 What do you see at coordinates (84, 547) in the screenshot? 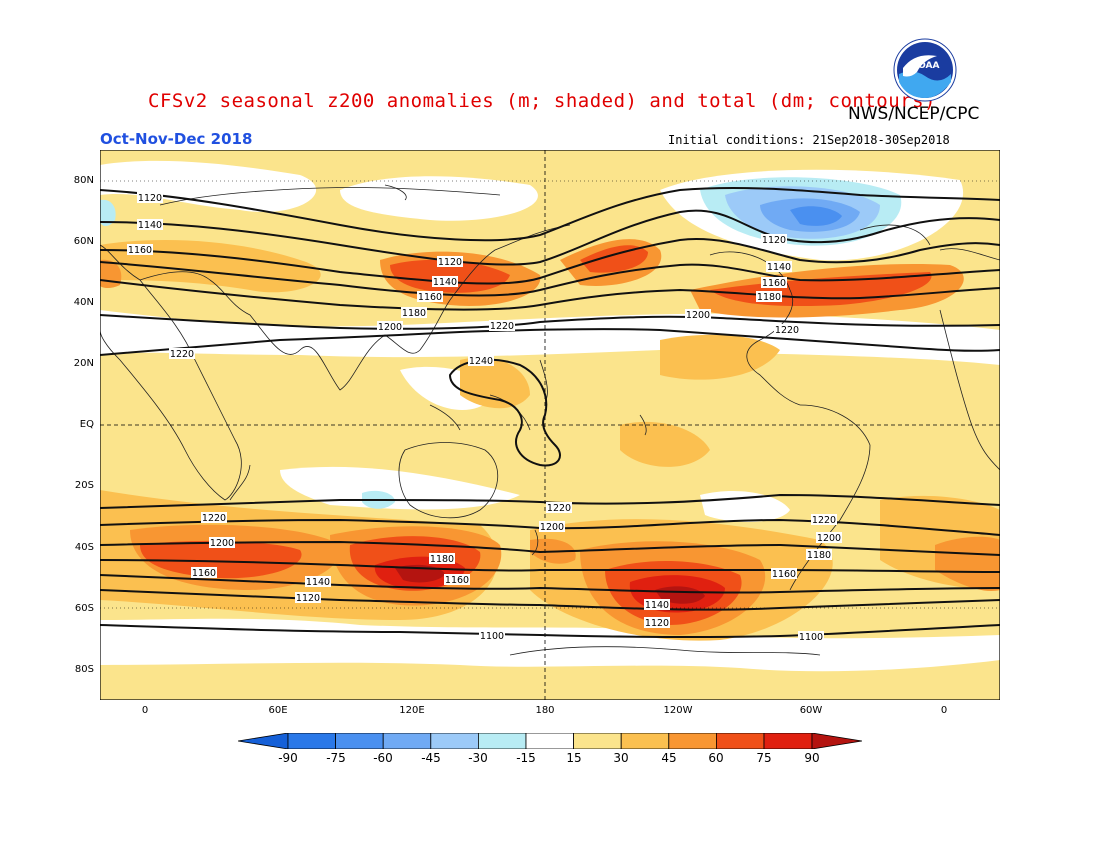
I see `lat-label-40s: 40S` at bounding box center [84, 547].